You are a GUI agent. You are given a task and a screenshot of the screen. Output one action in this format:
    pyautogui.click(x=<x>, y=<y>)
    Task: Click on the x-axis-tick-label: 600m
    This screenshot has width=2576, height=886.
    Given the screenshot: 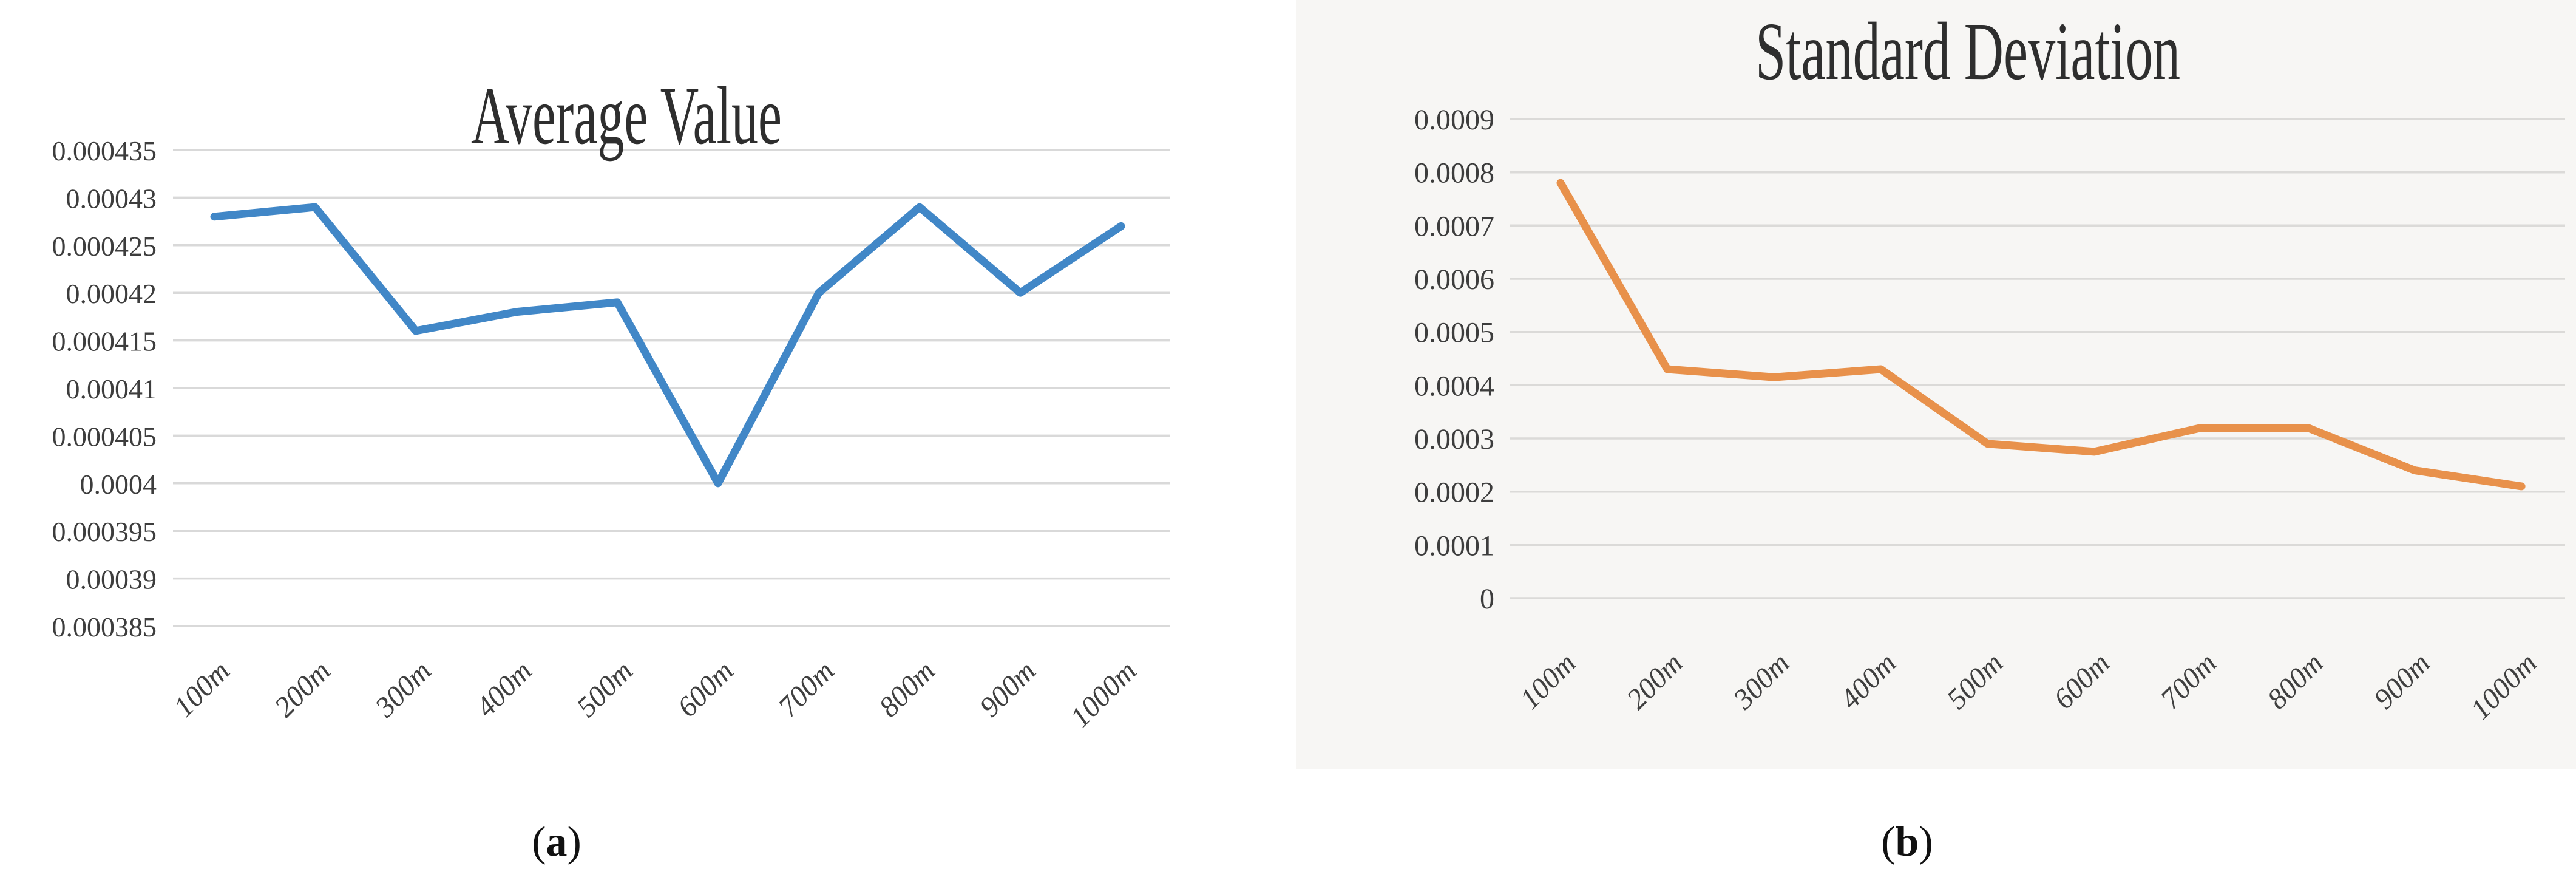 What is the action you would take?
    pyautogui.click(x=705, y=689)
    